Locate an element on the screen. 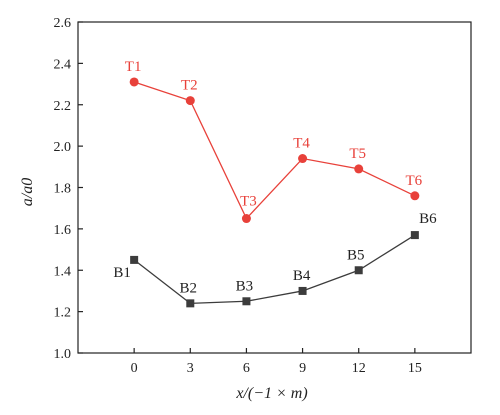  y-tick-label: 1.6 is located at coordinates (63, 230).